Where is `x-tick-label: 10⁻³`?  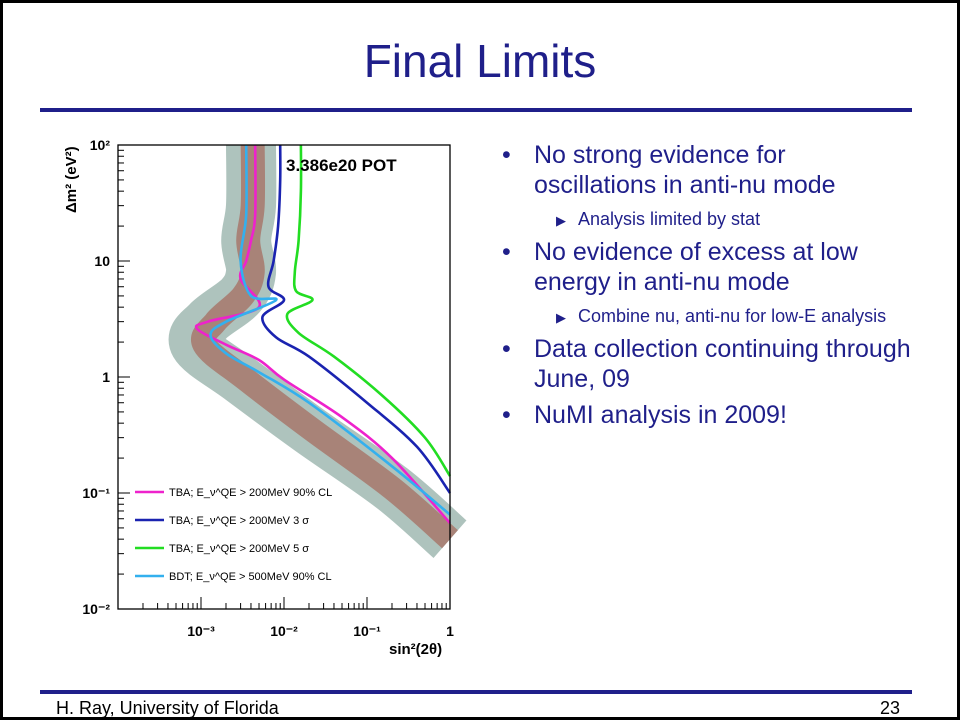
x-tick-label: 10⁻³ is located at coordinates (201, 631).